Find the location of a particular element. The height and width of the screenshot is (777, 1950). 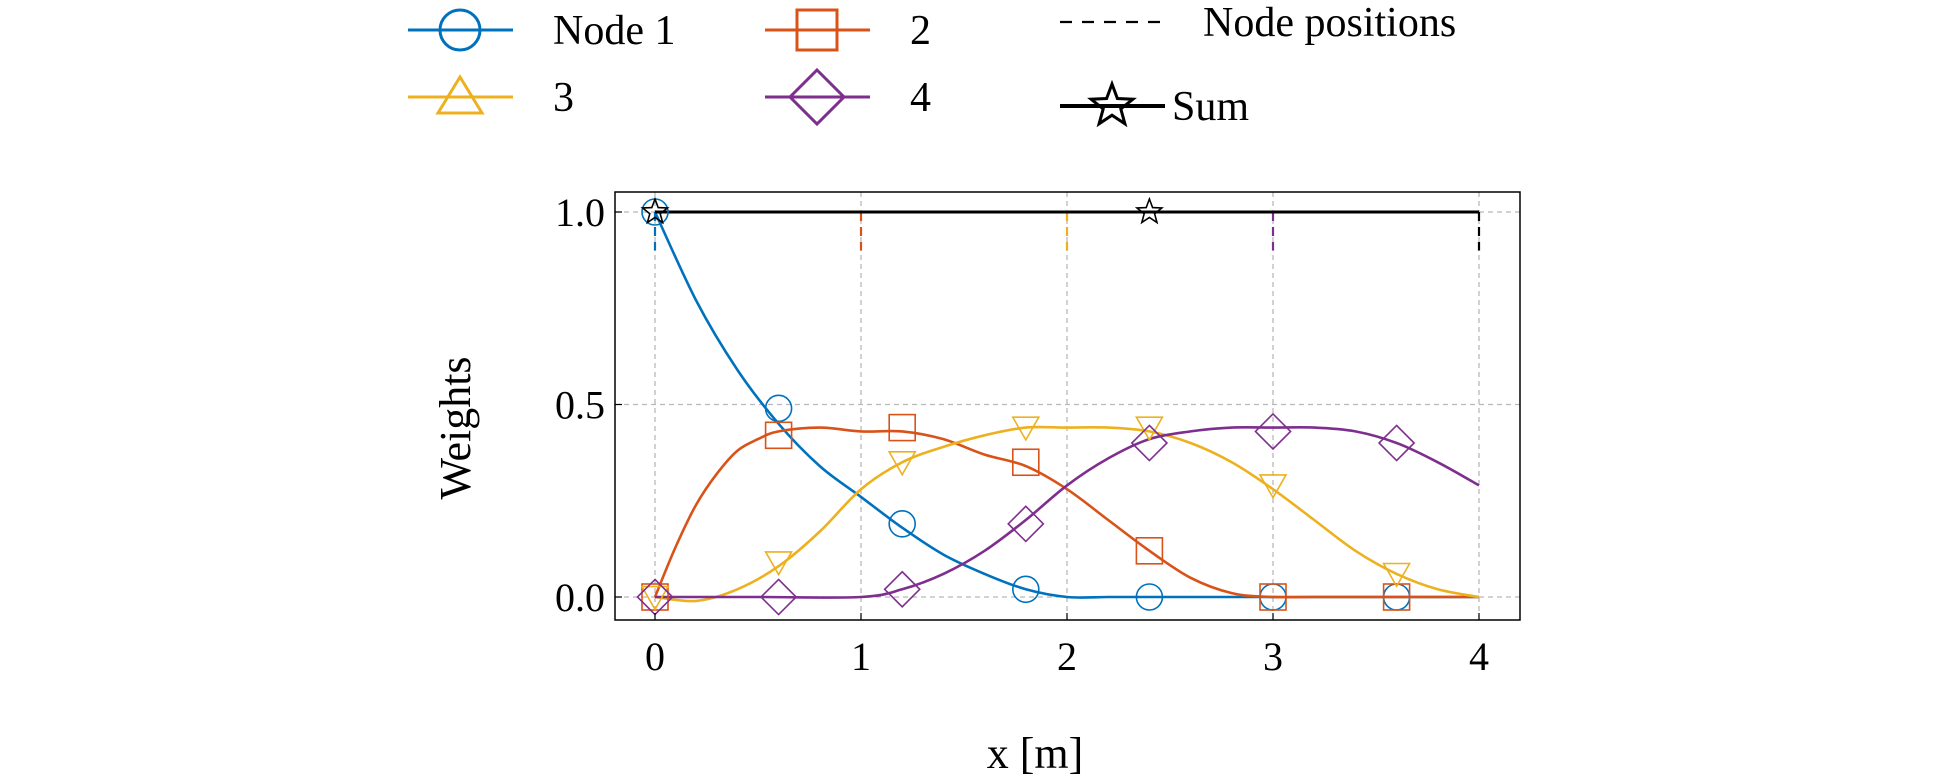

x-tick-label: 2 is located at coordinates (1067, 656).